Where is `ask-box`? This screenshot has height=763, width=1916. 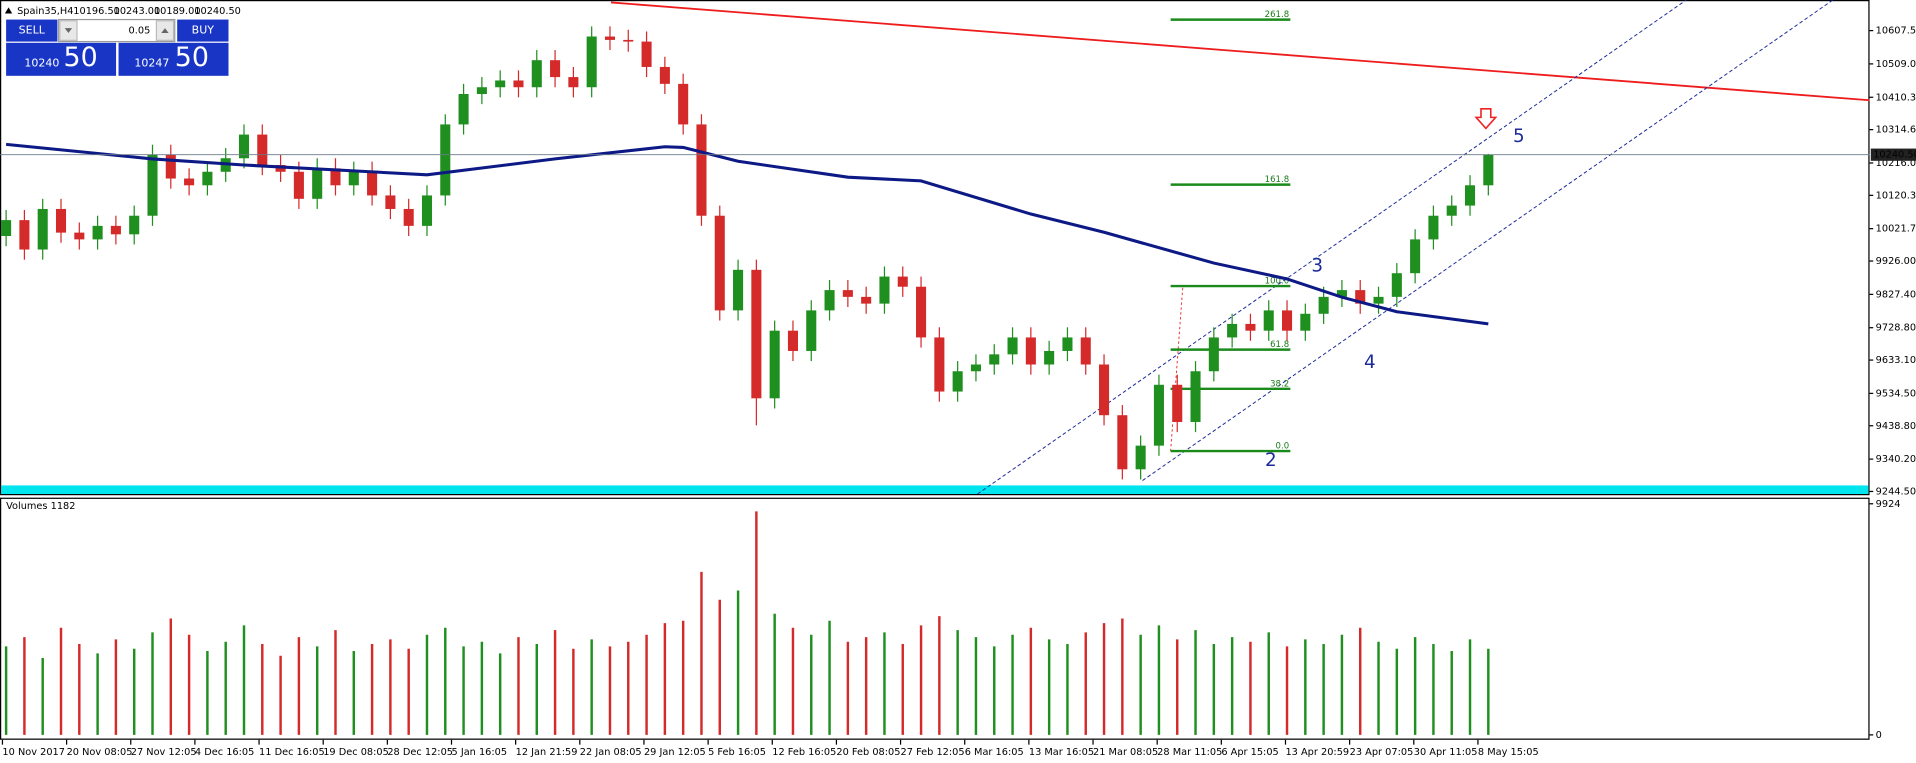 ask-box is located at coordinates (173, 59).